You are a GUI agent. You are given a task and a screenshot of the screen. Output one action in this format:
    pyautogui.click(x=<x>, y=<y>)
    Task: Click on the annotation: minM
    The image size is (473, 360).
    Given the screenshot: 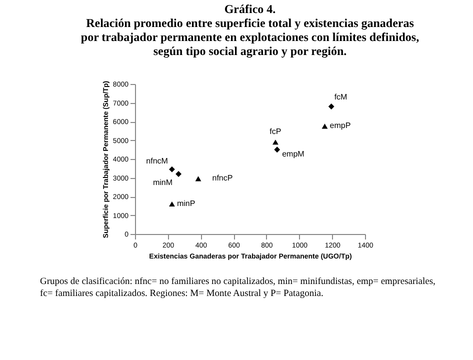 What is the action you would take?
    pyautogui.click(x=162, y=182)
    